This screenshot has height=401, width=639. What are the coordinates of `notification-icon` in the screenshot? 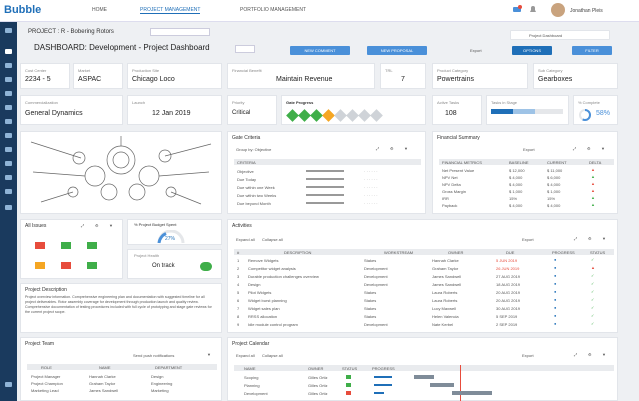 It's located at (533, 10).